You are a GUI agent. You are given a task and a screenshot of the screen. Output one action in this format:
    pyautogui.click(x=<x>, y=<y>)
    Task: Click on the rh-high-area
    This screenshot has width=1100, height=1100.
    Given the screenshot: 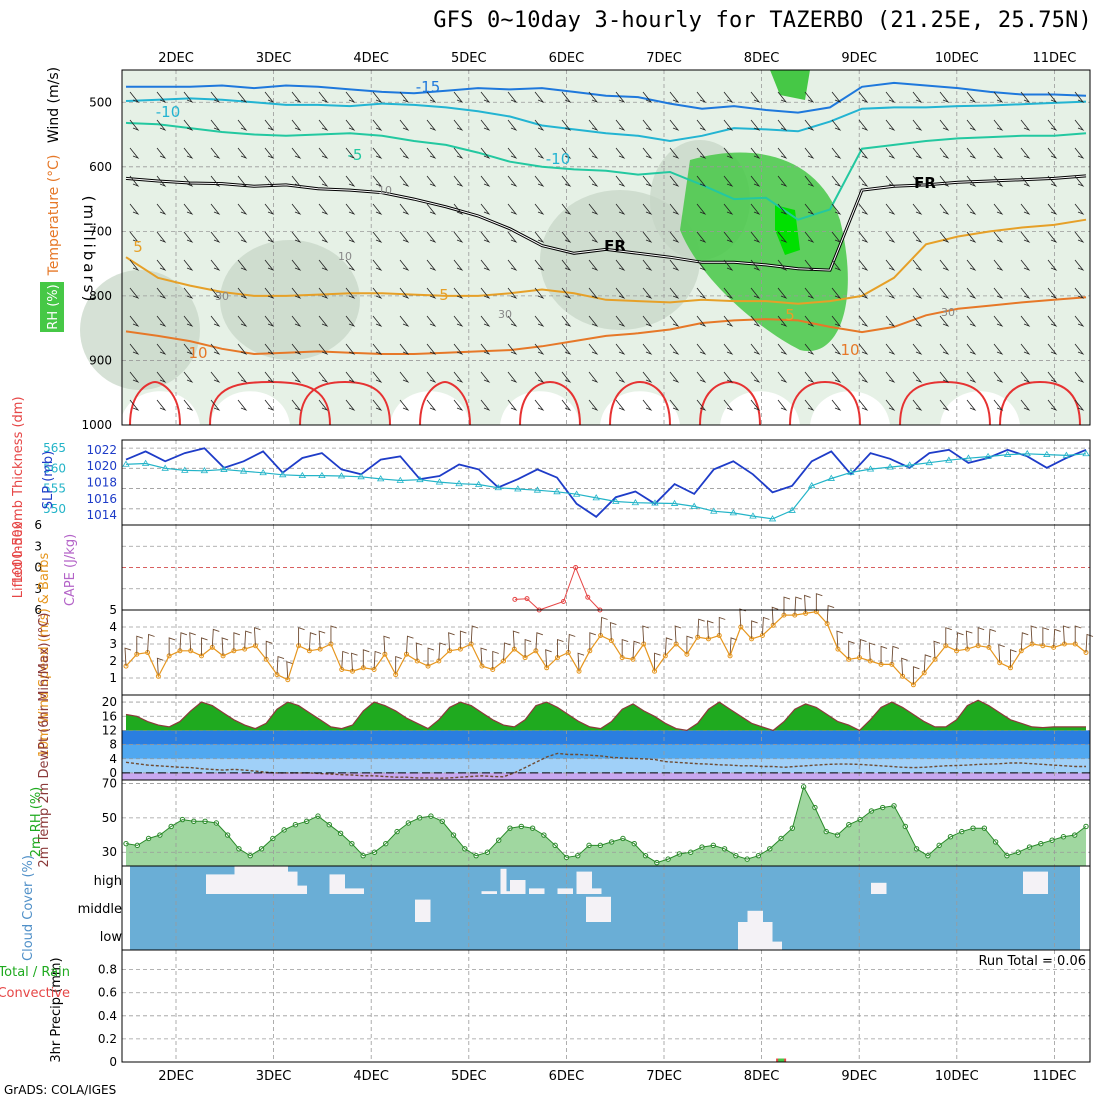 What is the action you would take?
    pyautogui.click(x=764, y=252)
    